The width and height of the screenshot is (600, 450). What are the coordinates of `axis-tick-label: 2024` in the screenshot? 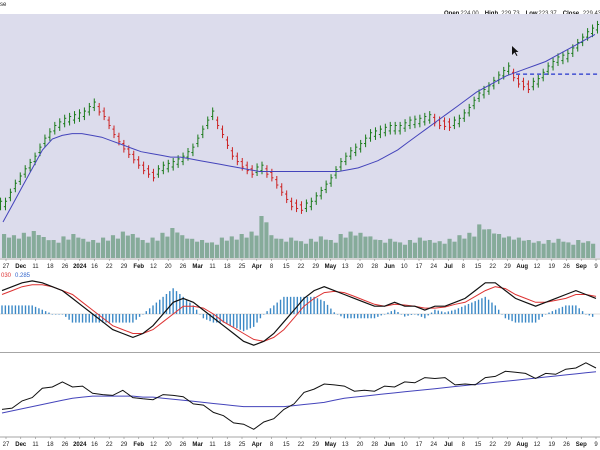 It's located at (80, 445).